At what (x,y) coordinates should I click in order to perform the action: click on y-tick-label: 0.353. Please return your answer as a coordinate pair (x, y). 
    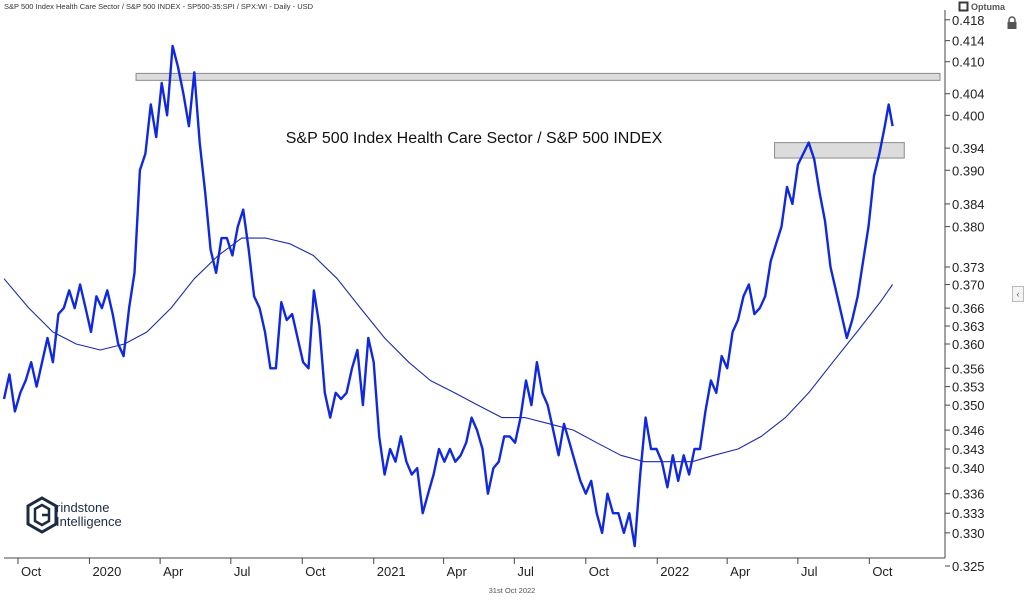
    Looking at the image, I should click on (968, 387).